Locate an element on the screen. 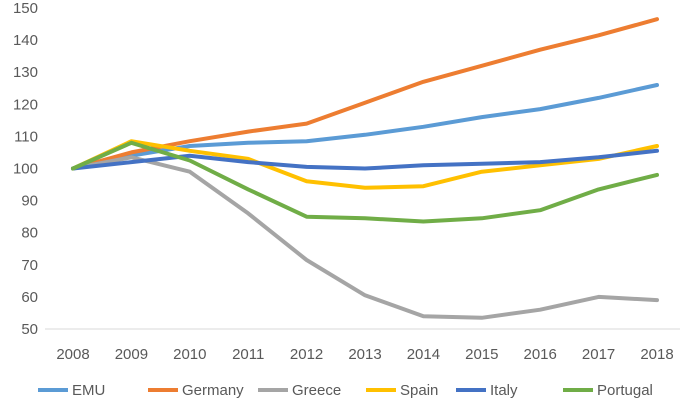 The image size is (690, 404). legend-label: Germany is located at coordinates (213, 390).